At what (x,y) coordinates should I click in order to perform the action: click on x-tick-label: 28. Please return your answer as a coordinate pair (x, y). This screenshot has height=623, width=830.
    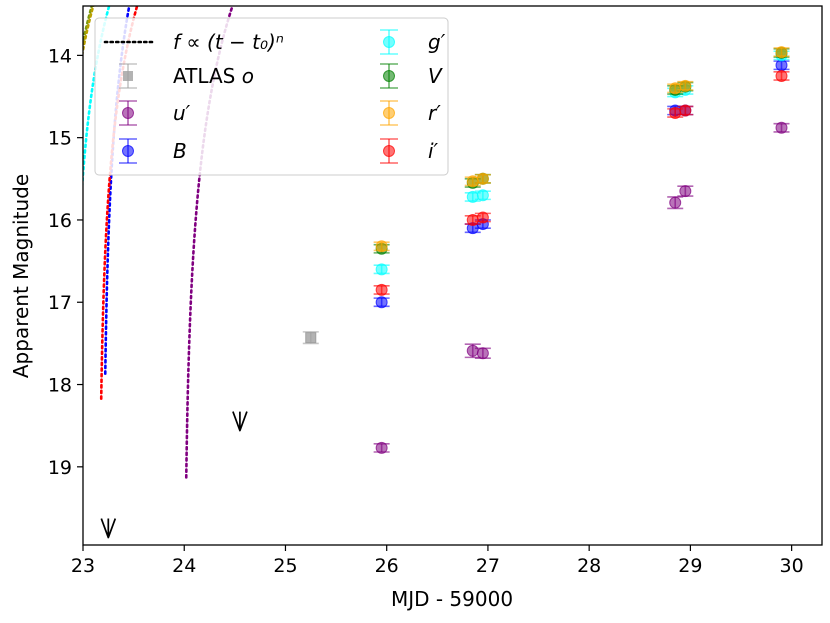
    Looking at the image, I should click on (589, 566).